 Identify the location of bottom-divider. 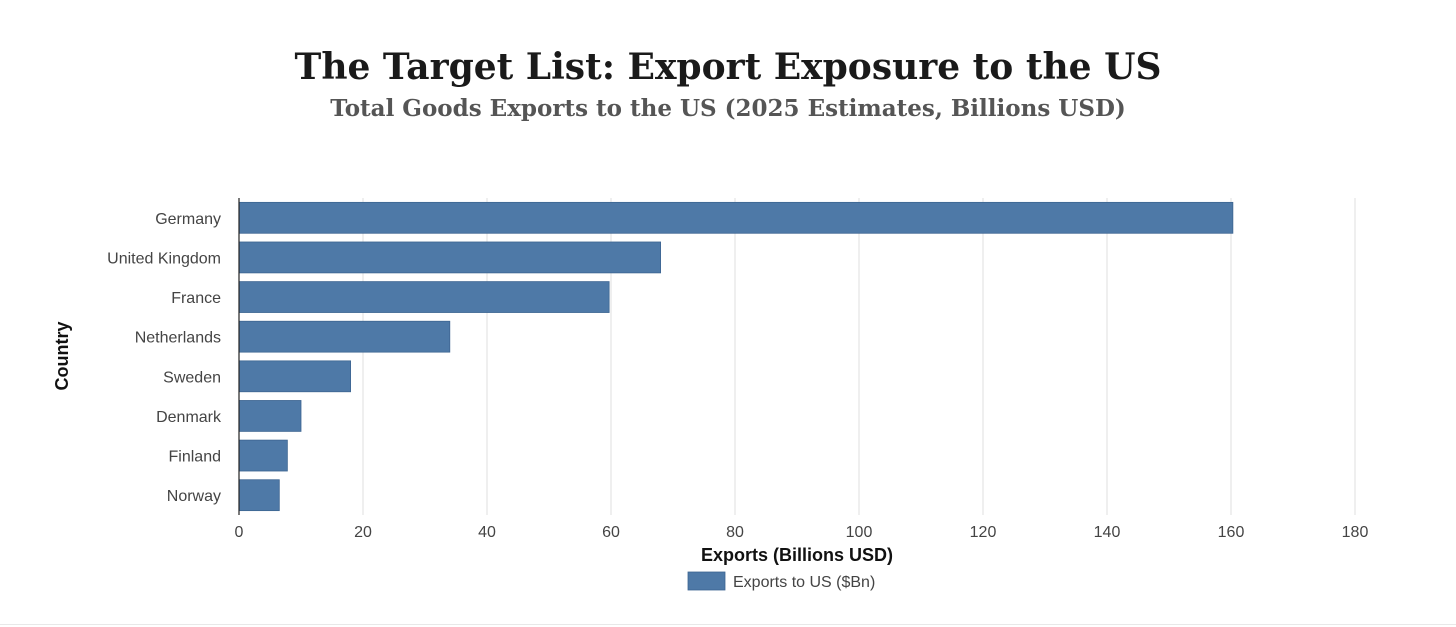
(728, 624).